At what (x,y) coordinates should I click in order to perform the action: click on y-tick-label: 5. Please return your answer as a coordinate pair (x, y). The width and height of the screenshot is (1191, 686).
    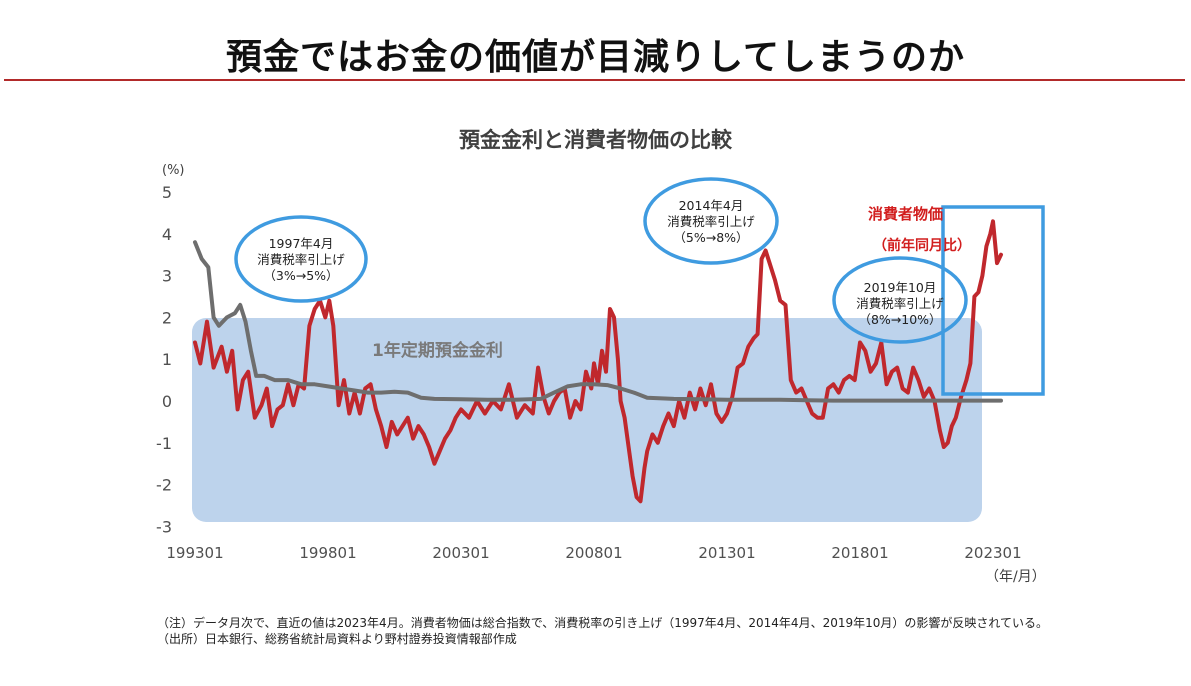
    Looking at the image, I should click on (167, 192).